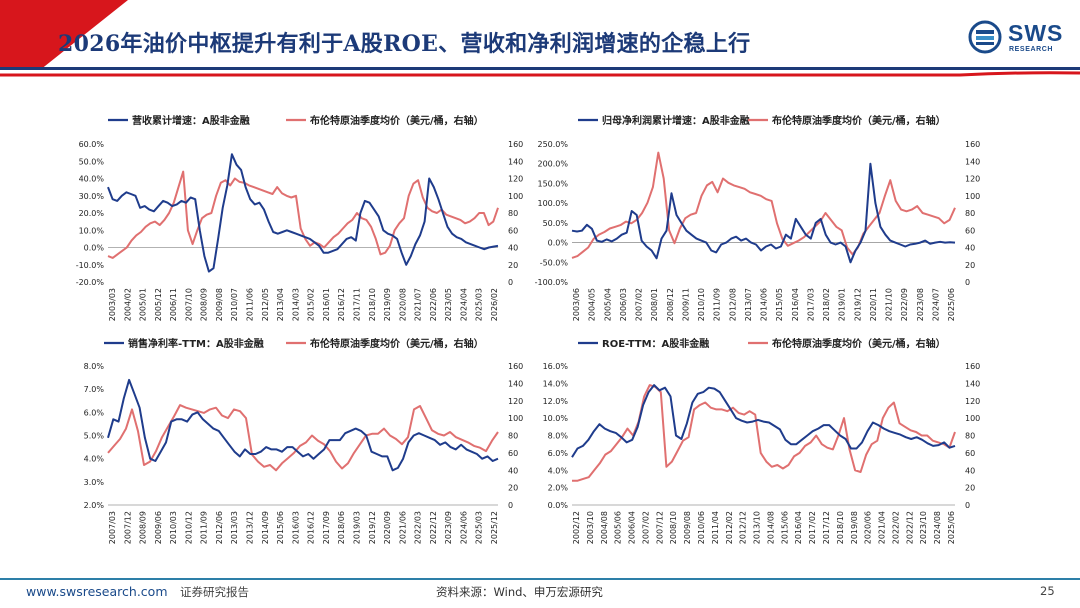 The image size is (1080, 608). I want to click on legend-label-series: 营收累计增速：A股非金融, so click(191, 120).